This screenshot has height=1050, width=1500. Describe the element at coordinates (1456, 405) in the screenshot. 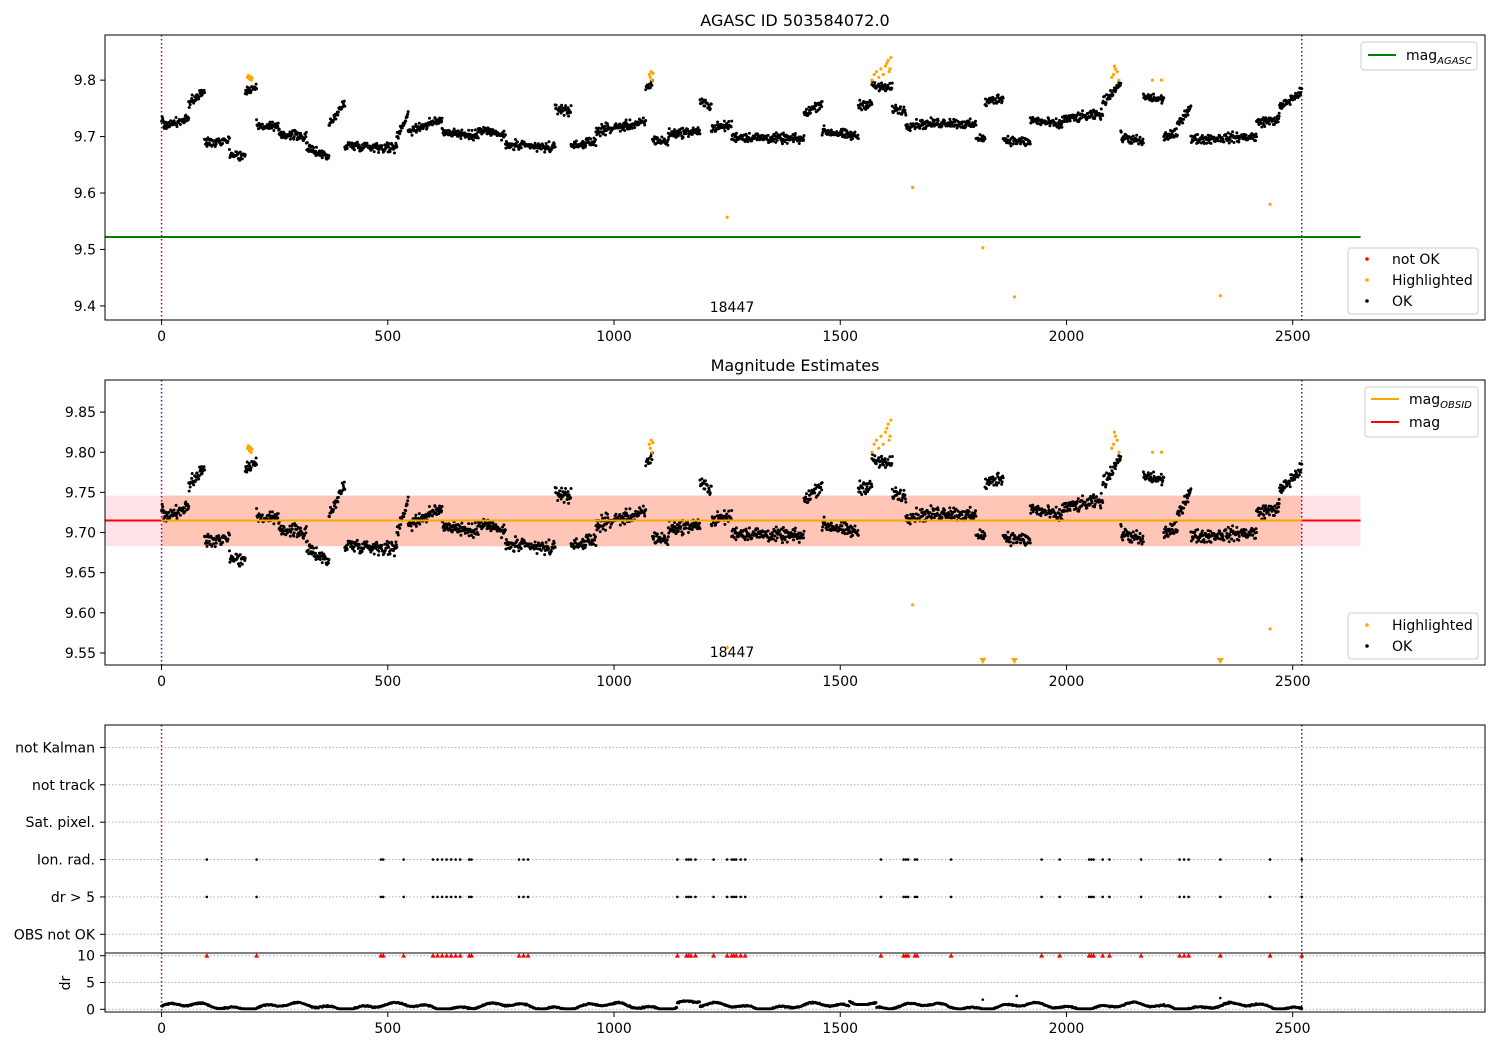

I see `legend-subscript: OBSID` at that location.